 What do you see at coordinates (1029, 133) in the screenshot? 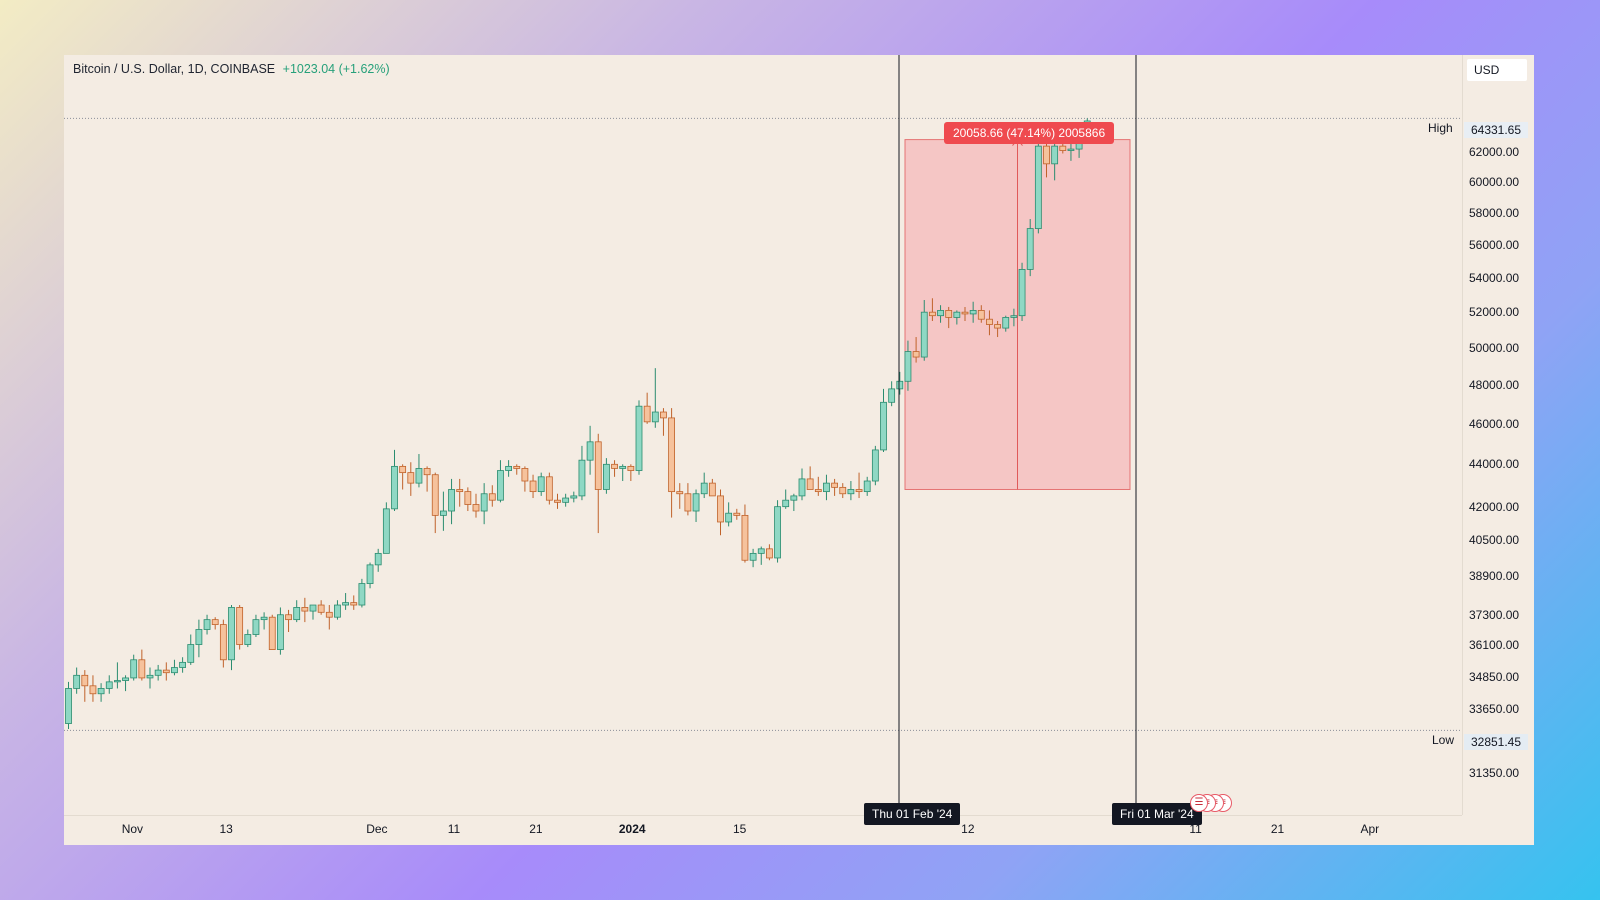
I see `measure-label: 20058.66 (47.14%) 2005866` at bounding box center [1029, 133].